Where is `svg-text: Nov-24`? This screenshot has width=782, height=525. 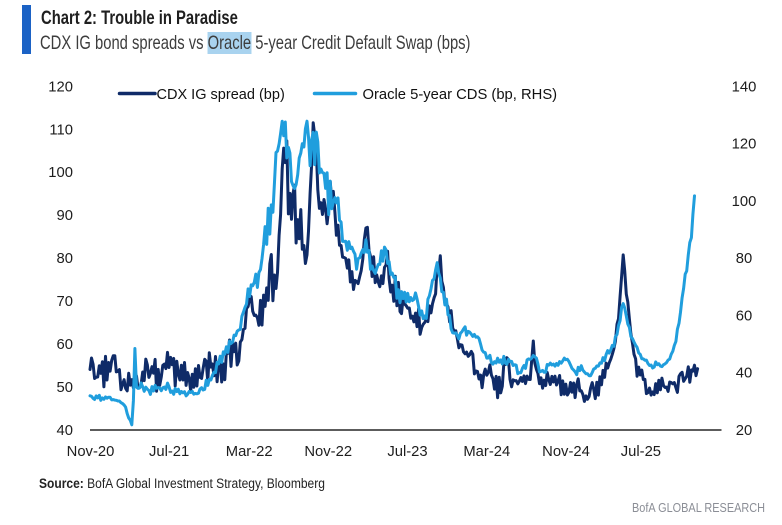
svg-text: Nov-24 is located at coordinates (566, 452).